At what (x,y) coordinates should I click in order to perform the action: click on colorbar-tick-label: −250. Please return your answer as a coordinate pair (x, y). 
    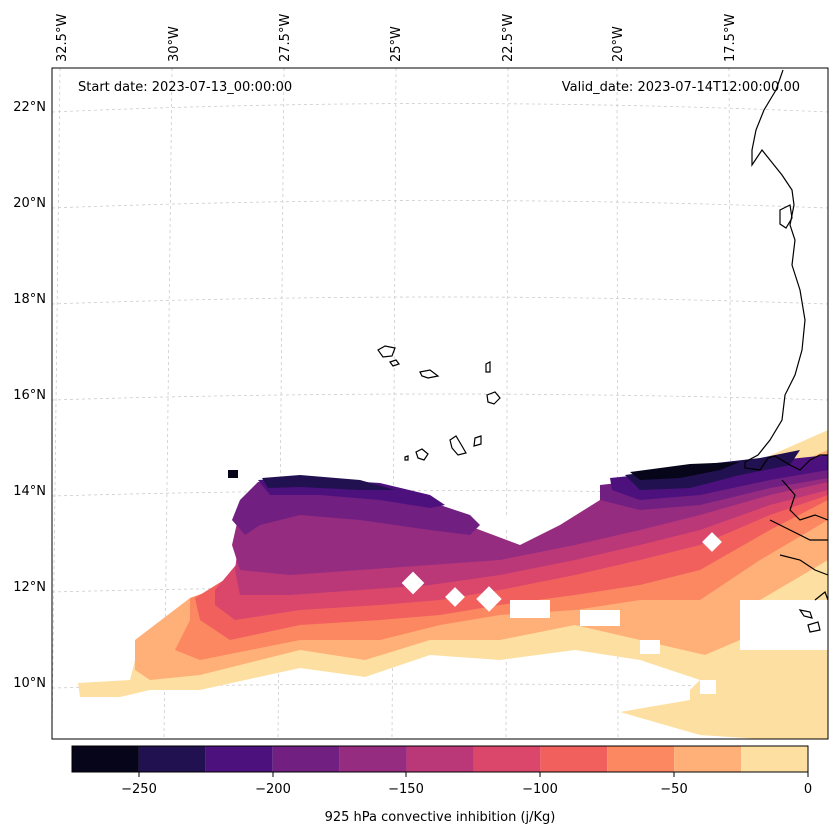
    Looking at the image, I should click on (139, 789).